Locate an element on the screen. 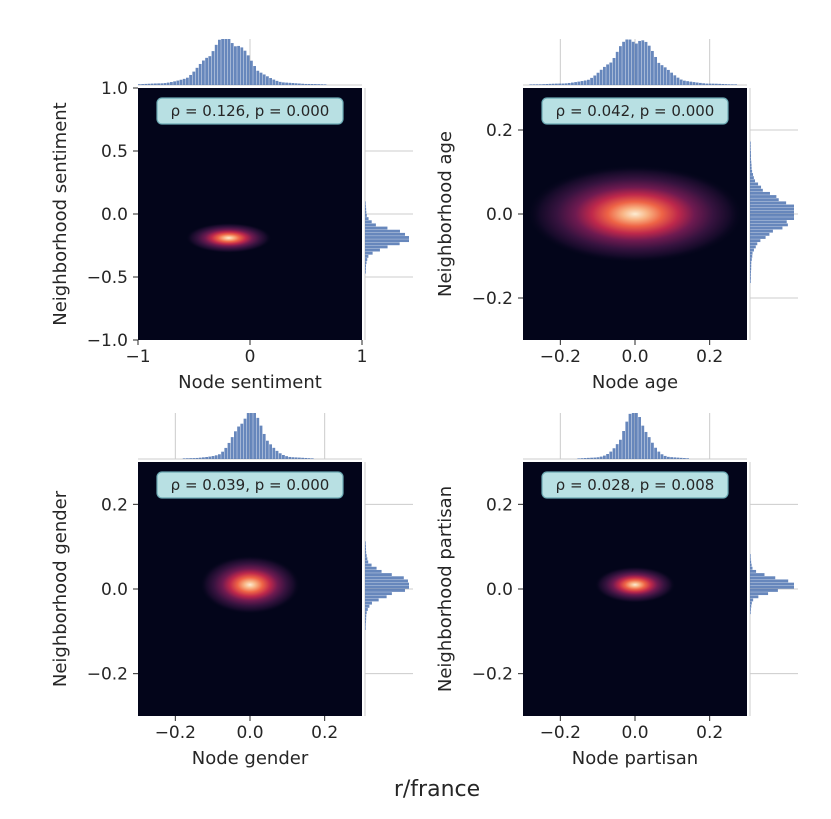 This screenshot has width=831, height=819. y-axis-label: Neighborhood gender is located at coordinates (60, 588).